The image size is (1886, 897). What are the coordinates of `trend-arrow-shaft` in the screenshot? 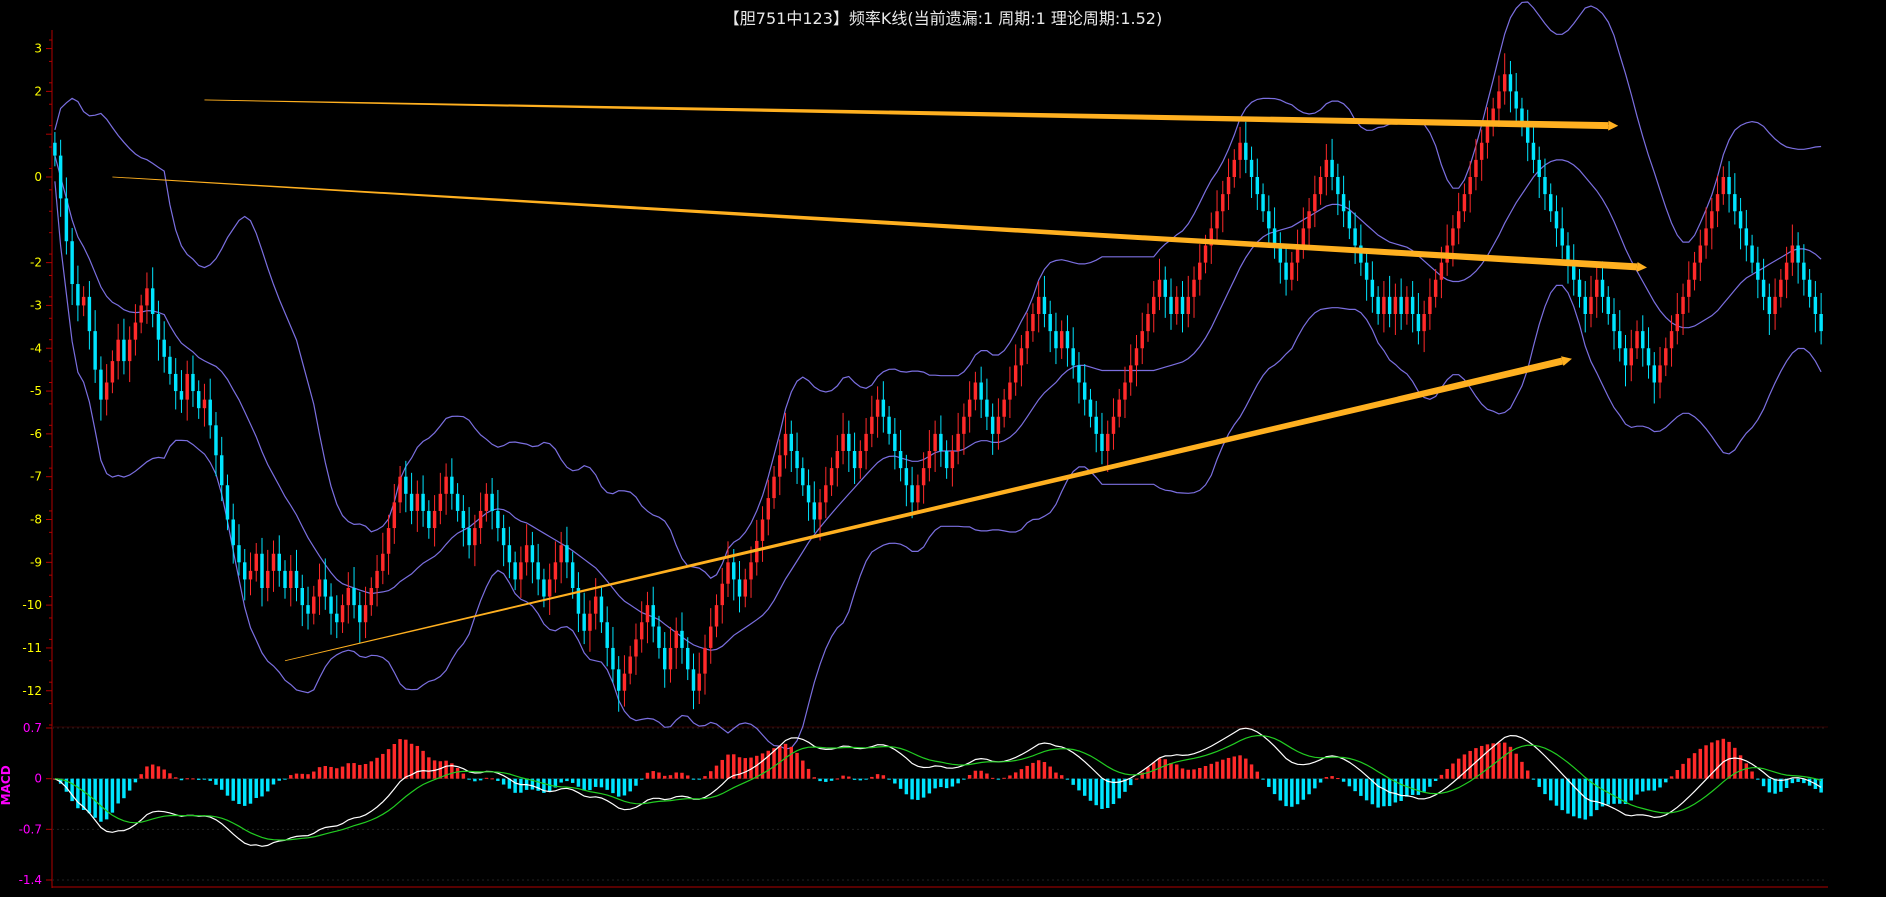 It's located at (906, 114).